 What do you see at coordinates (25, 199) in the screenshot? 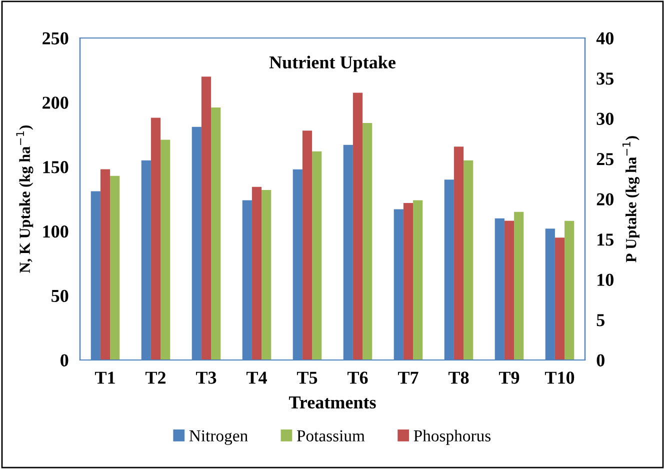
I see `y-axis-title: N, K Uptake (kg ha$^{−1}$)` at bounding box center [25, 199].